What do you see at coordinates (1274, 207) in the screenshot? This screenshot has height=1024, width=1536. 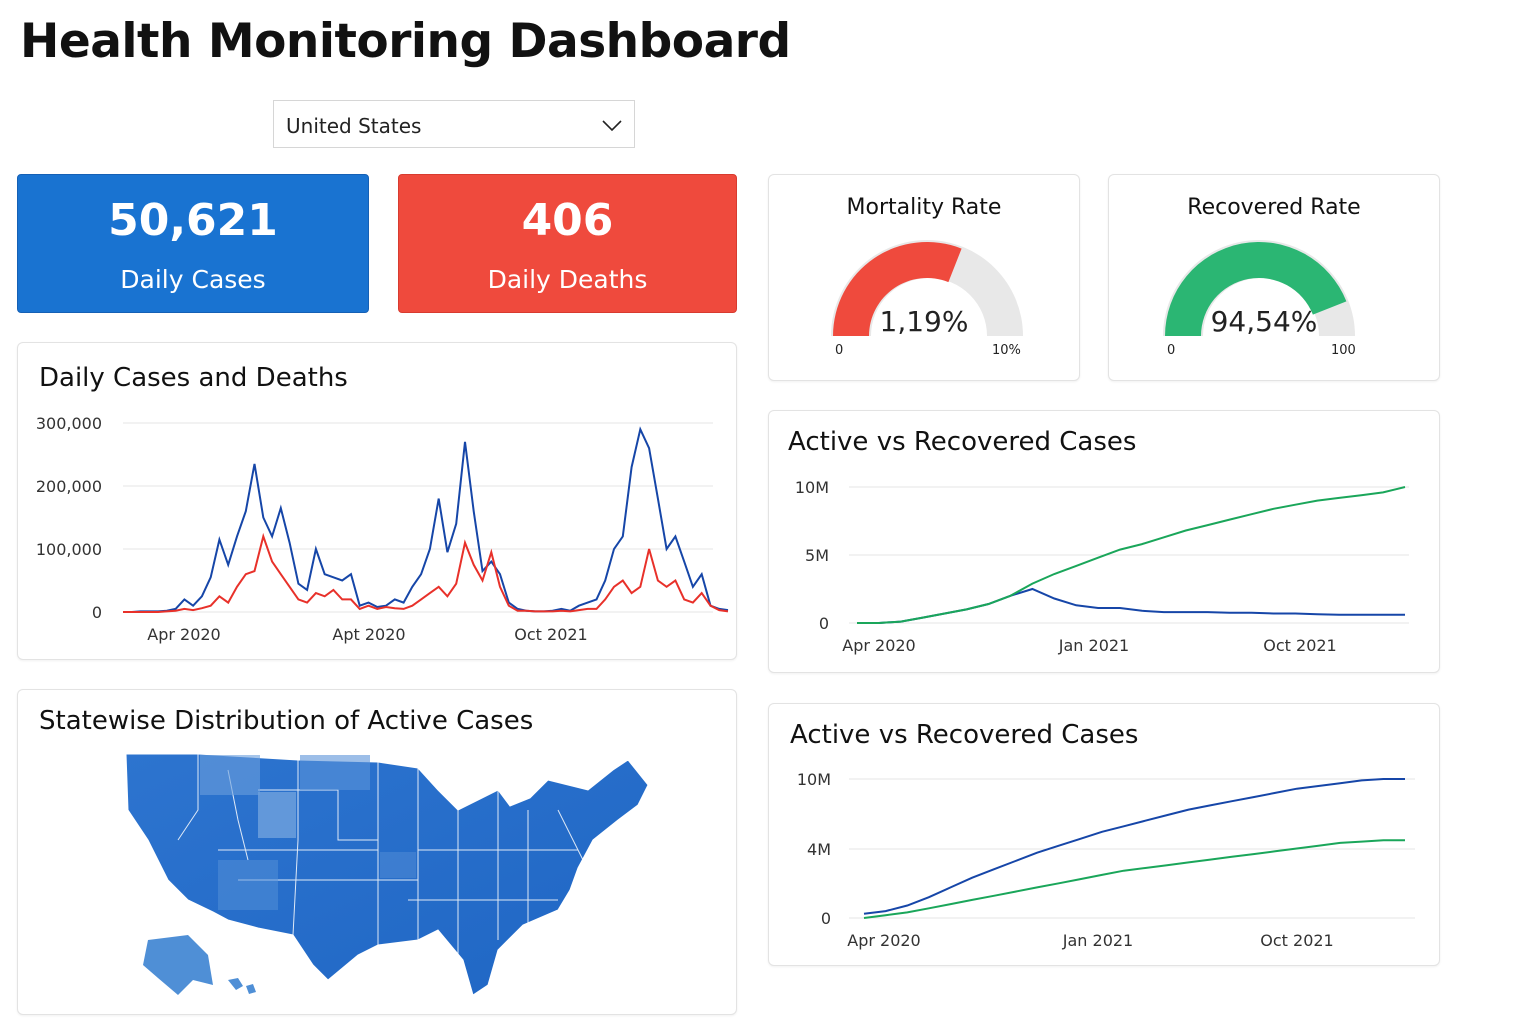 I see `recovered-rate-title: Recovered Rate` at bounding box center [1274, 207].